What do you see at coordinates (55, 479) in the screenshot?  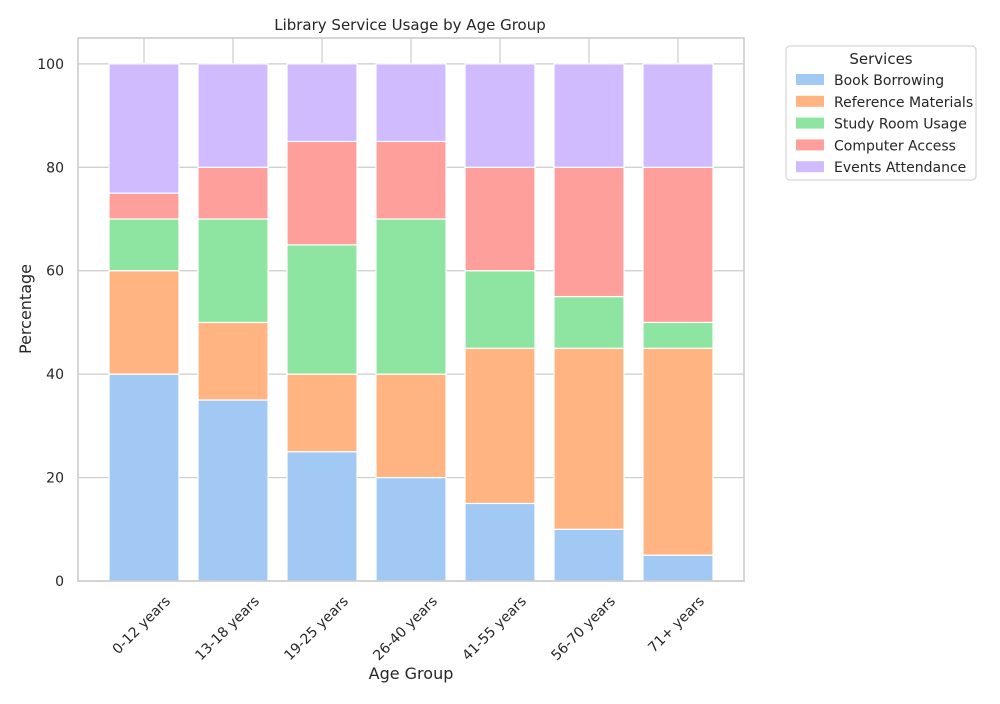 I see `y-tick-label: 20` at bounding box center [55, 479].